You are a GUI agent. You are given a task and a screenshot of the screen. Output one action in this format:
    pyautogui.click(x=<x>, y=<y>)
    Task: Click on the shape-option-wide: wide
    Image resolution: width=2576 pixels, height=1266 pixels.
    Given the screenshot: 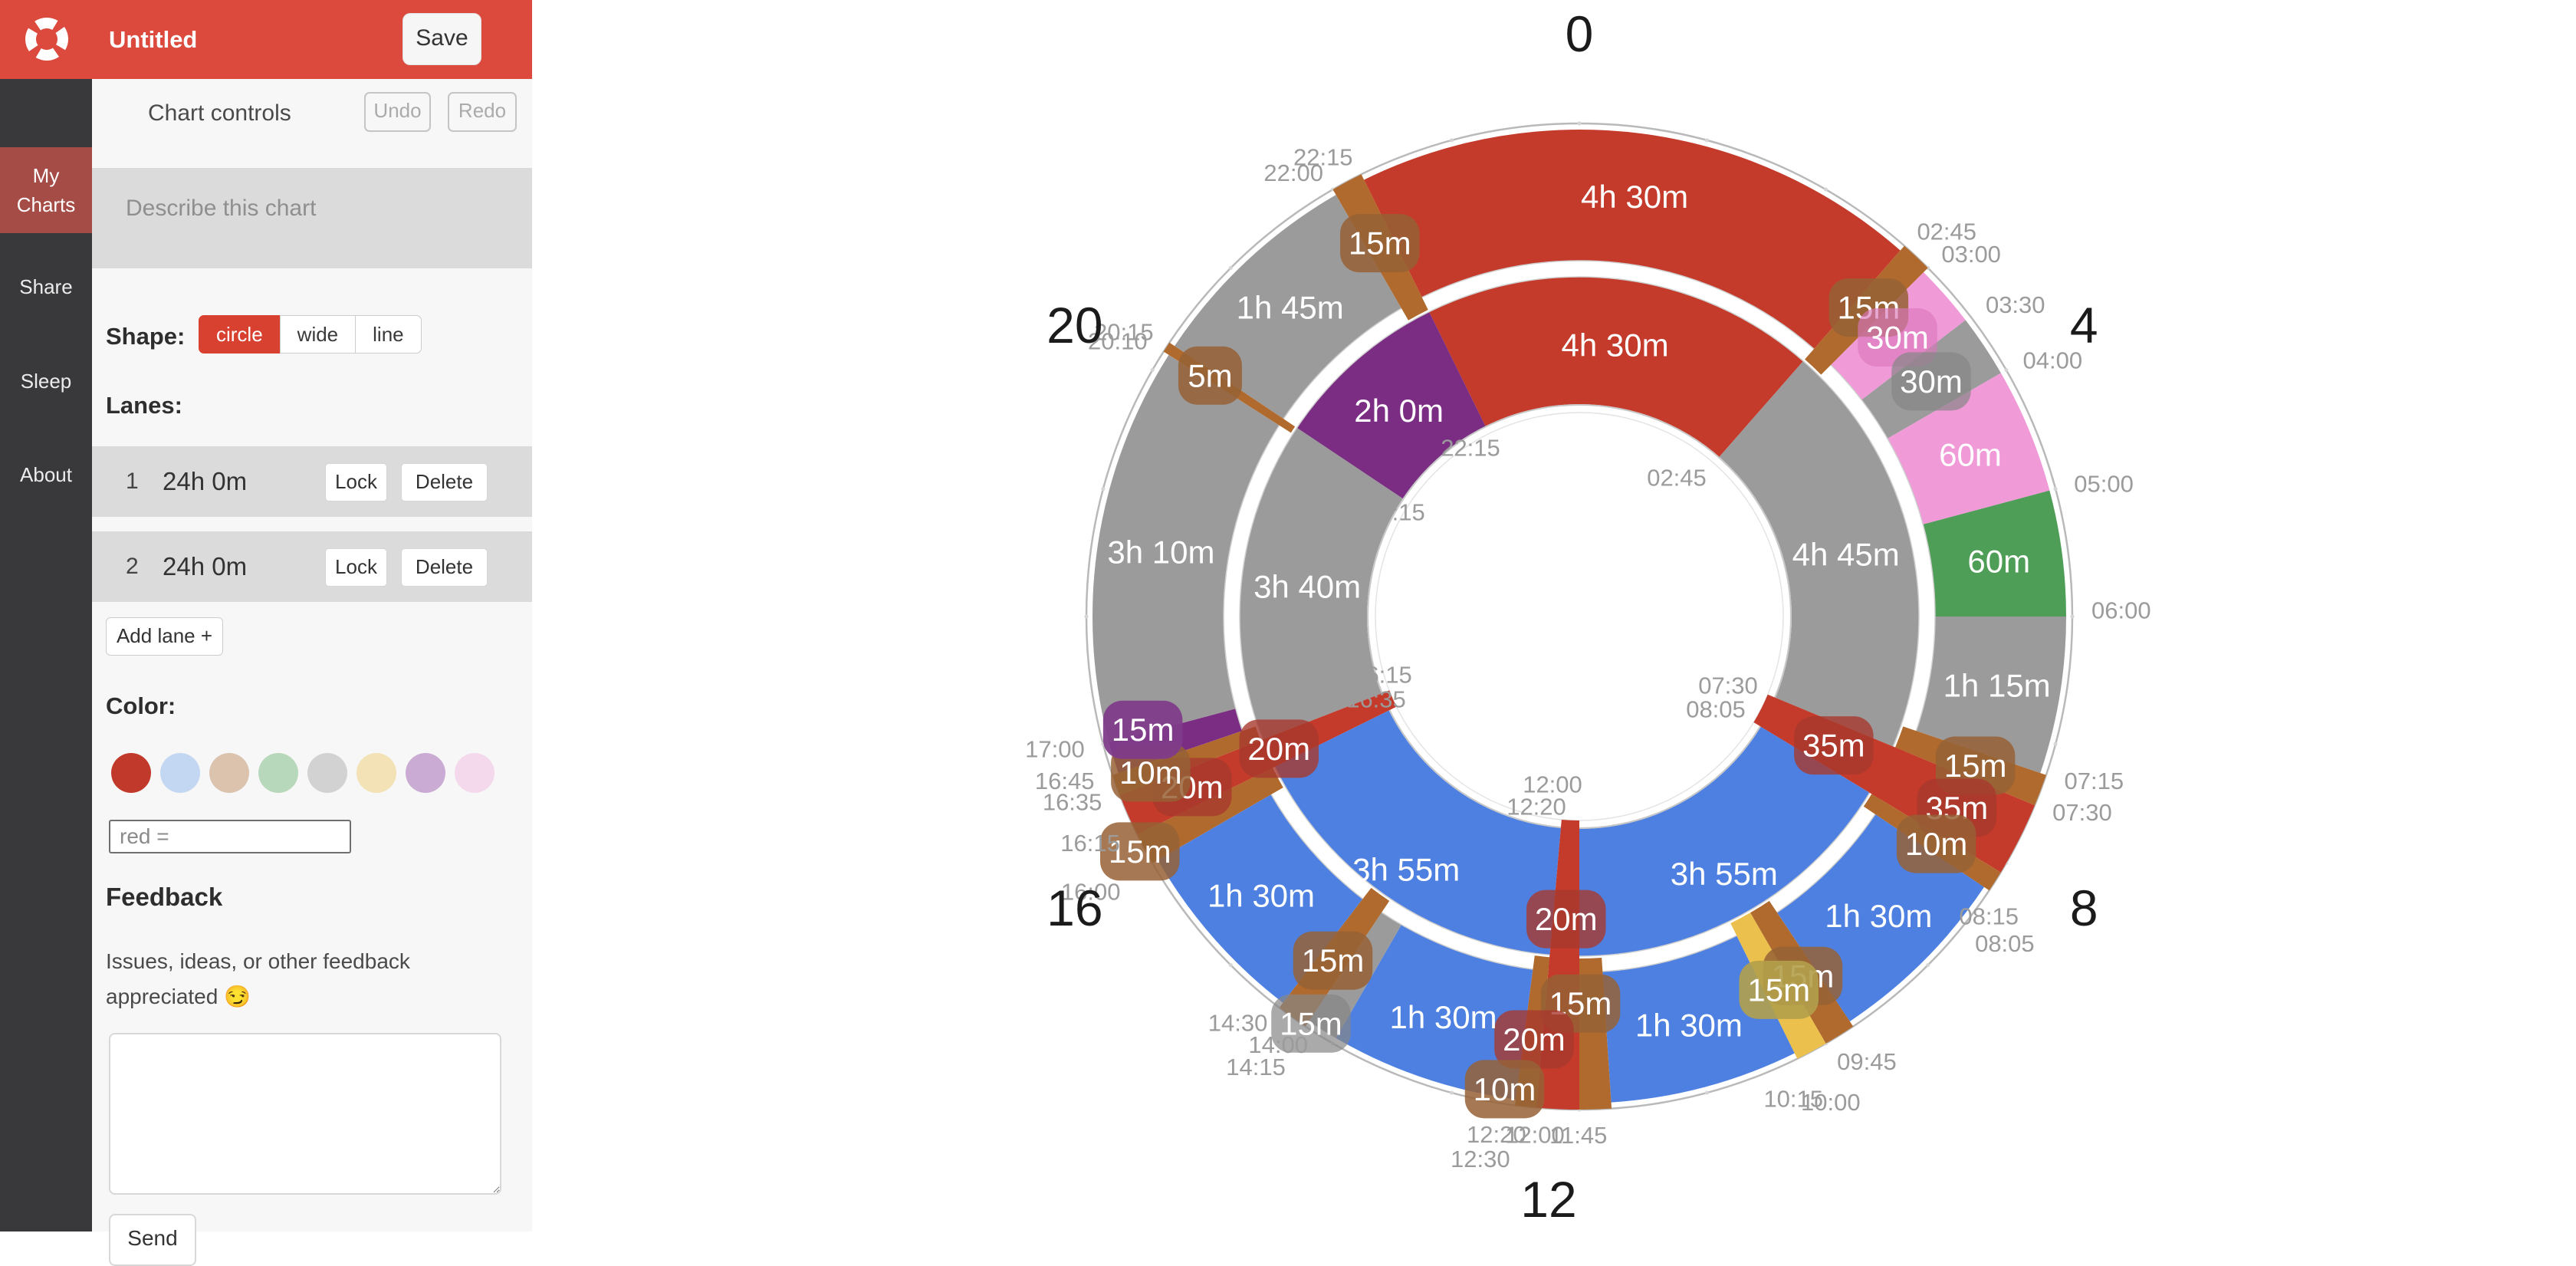 What is the action you would take?
    pyautogui.click(x=317, y=334)
    